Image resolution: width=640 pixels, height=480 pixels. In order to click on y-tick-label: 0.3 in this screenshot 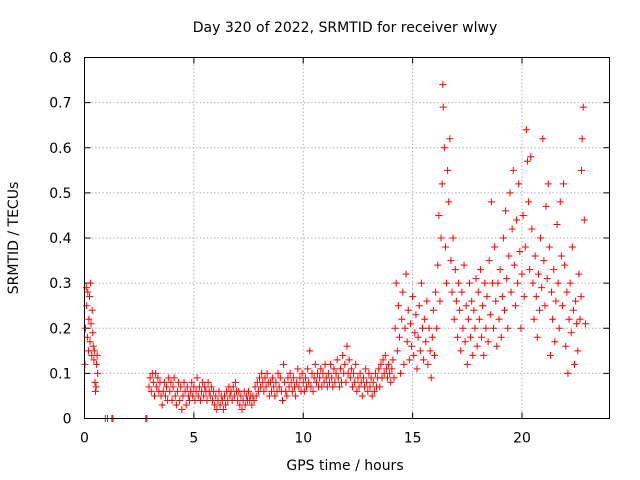, I will do `click(60, 284)`.